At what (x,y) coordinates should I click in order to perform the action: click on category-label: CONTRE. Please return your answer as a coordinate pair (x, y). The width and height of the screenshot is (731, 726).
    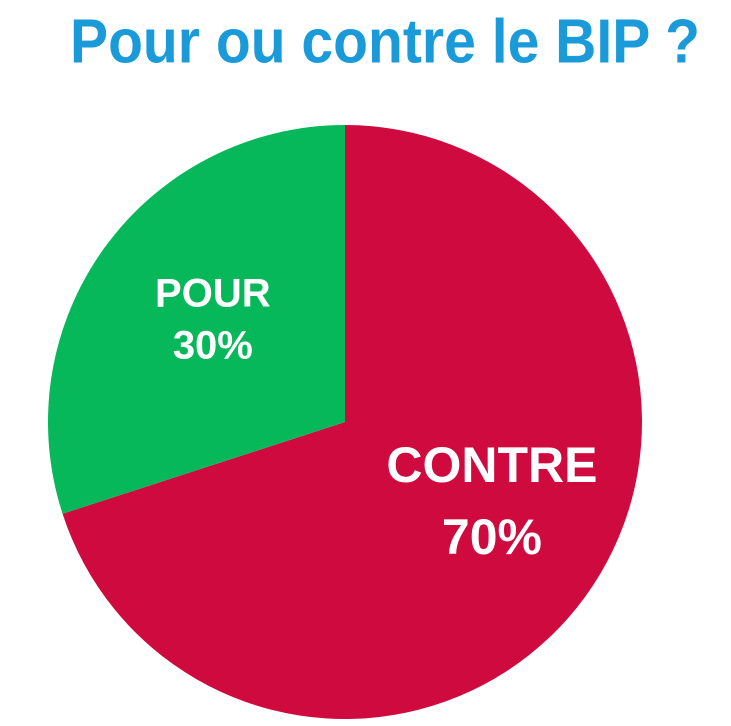
    Looking at the image, I should click on (491, 465).